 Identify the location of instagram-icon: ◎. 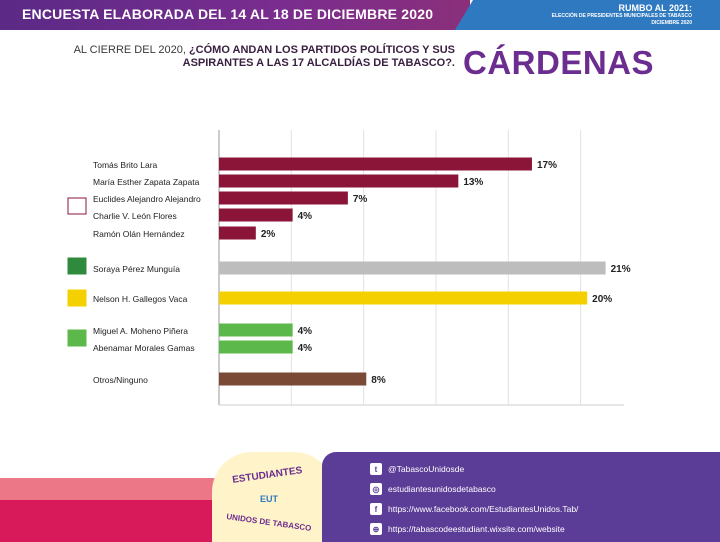
(376, 489).